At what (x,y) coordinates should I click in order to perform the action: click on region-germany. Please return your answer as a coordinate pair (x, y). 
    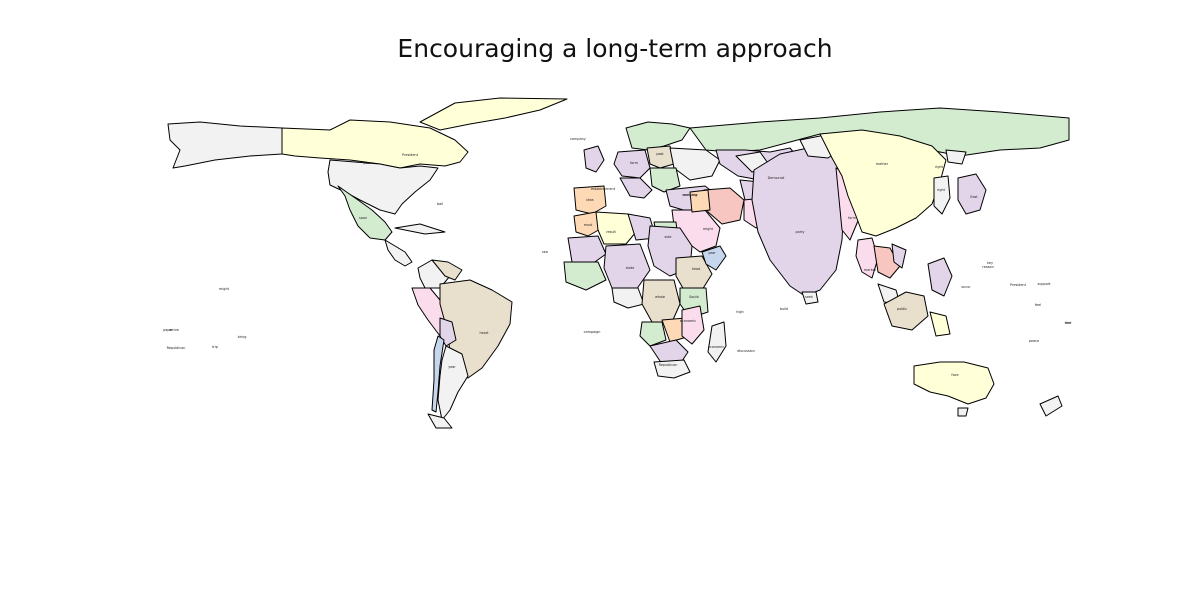
    Looking at the image, I should click on (660, 157).